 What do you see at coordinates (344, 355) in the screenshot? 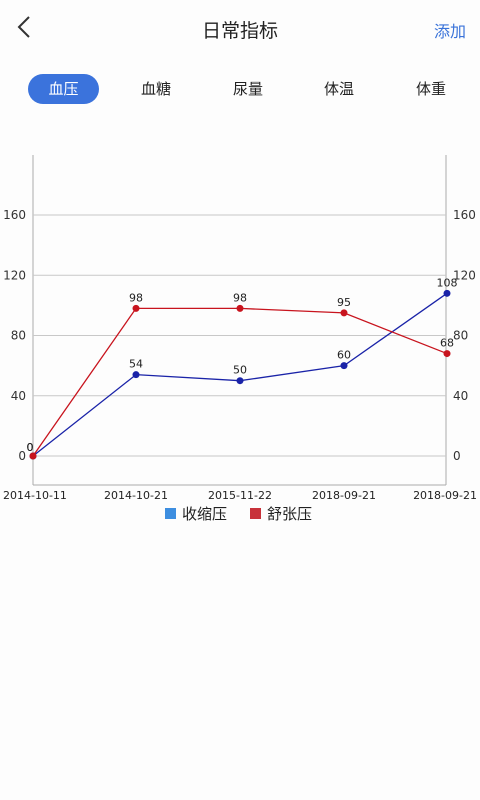
I see `data-label-systolic: 60` at bounding box center [344, 355].